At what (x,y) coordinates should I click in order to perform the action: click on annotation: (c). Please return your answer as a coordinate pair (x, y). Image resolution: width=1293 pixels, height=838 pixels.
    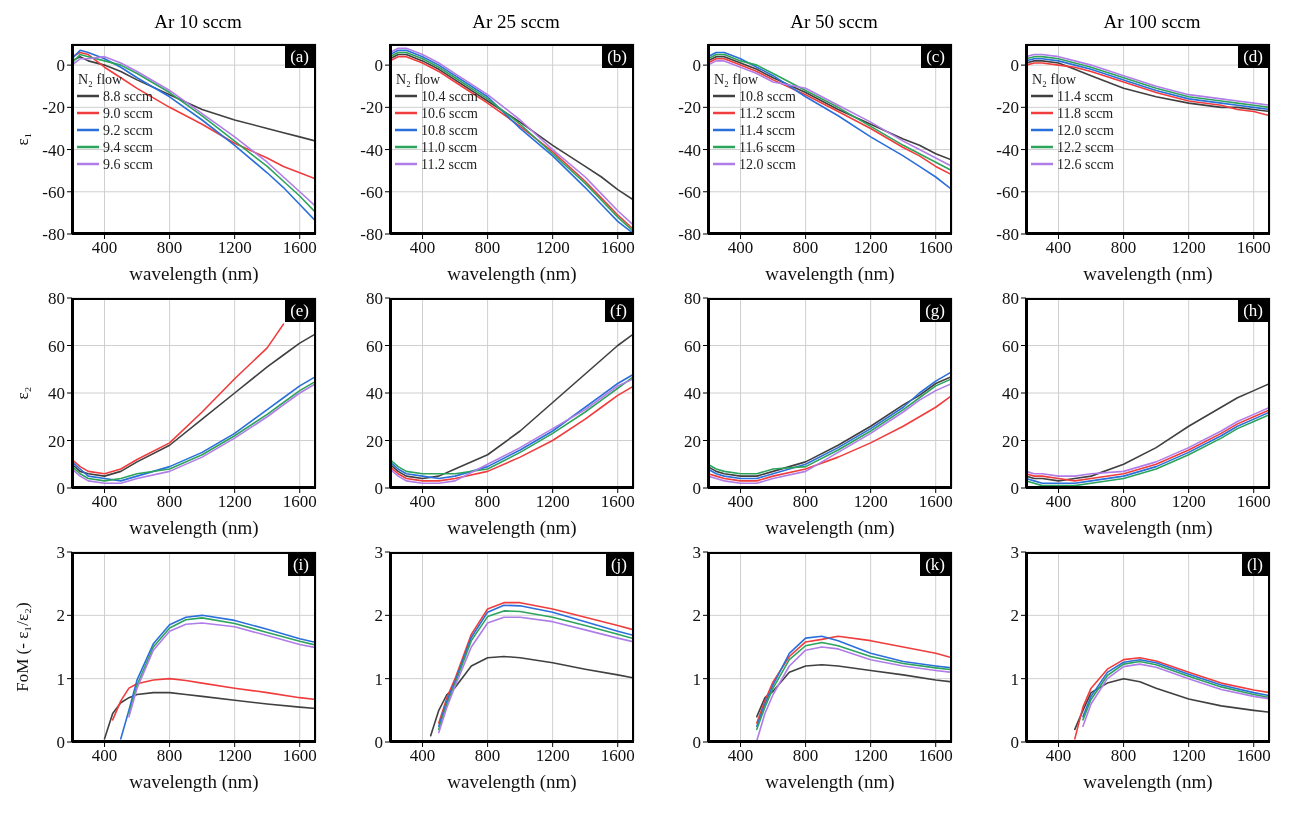
    Looking at the image, I should click on (935, 57).